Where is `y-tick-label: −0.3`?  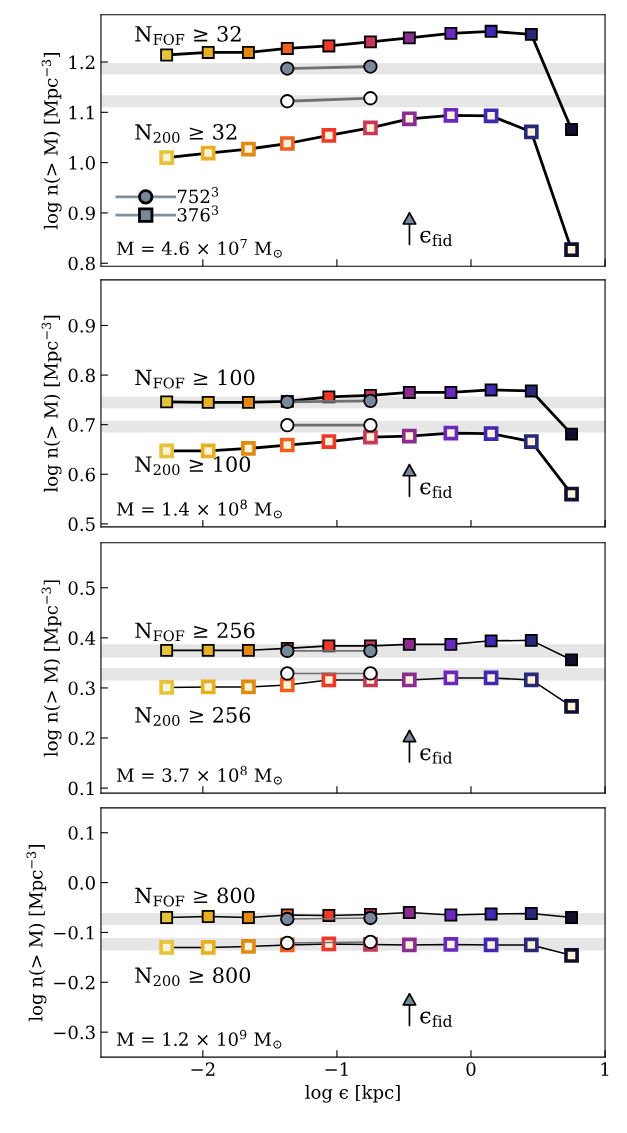 y-tick-label: −0.3 is located at coordinates (74, 1032).